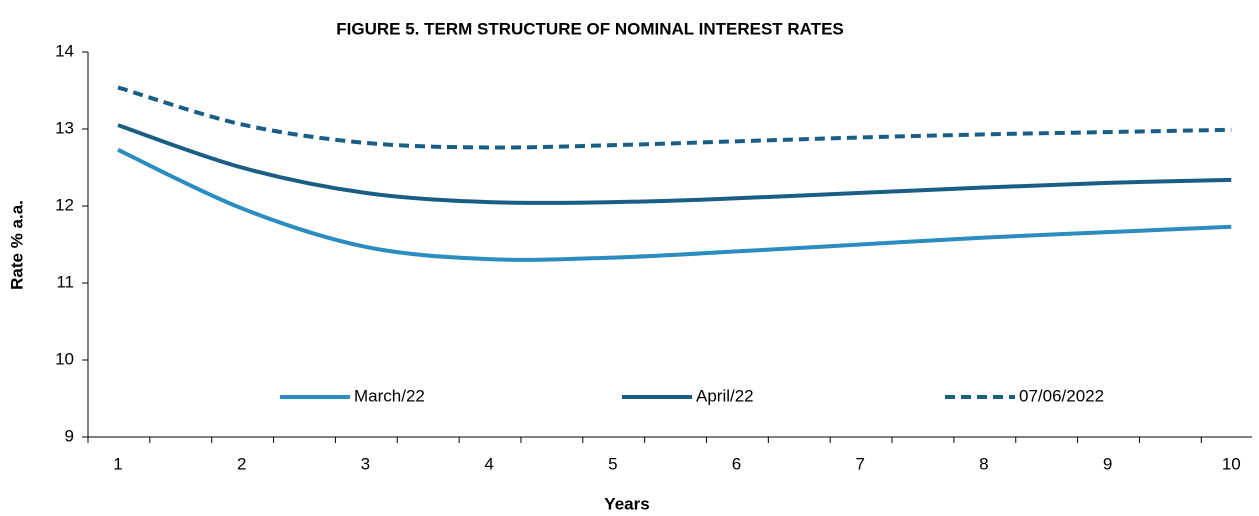  What do you see at coordinates (1061, 395) in the screenshot?
I see `legend-label: 07/06/2022` at bounding box center [1061, 395].